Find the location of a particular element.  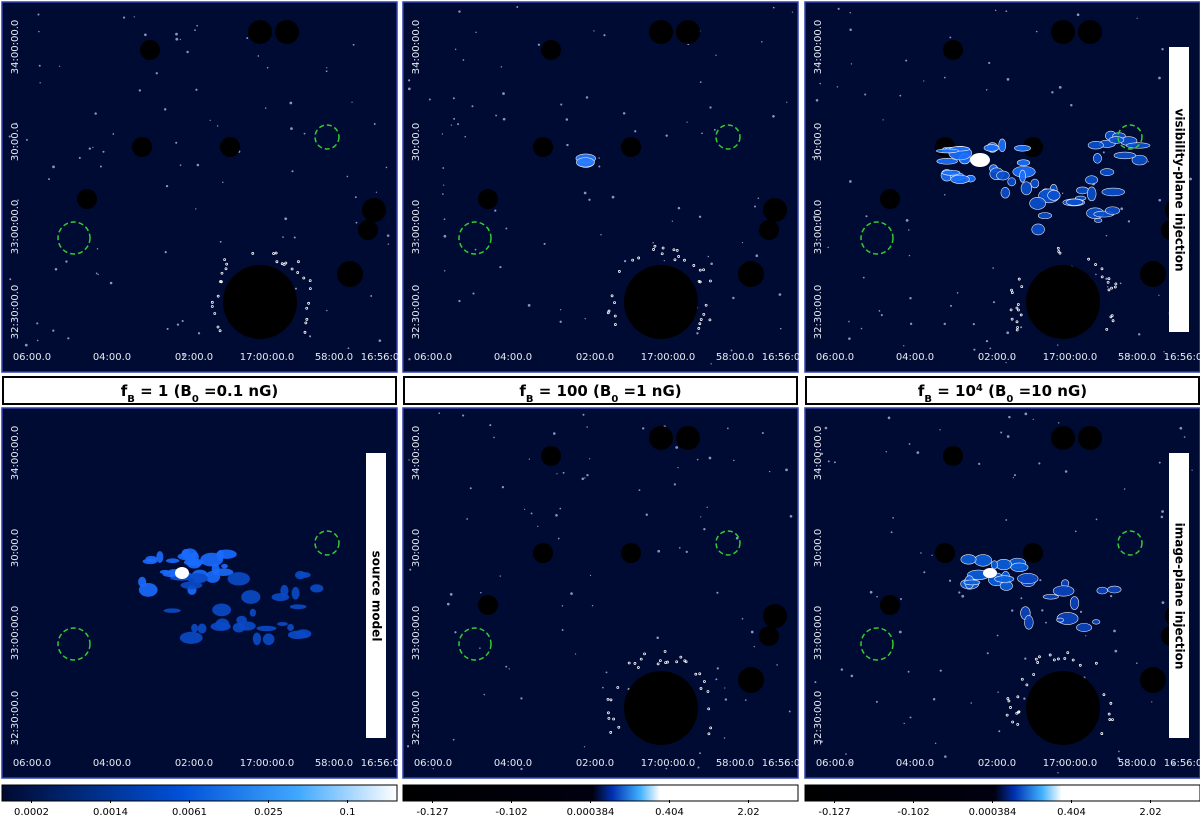

x-tick-label: 17:00:00.0 is located at coordinates (668, 357).